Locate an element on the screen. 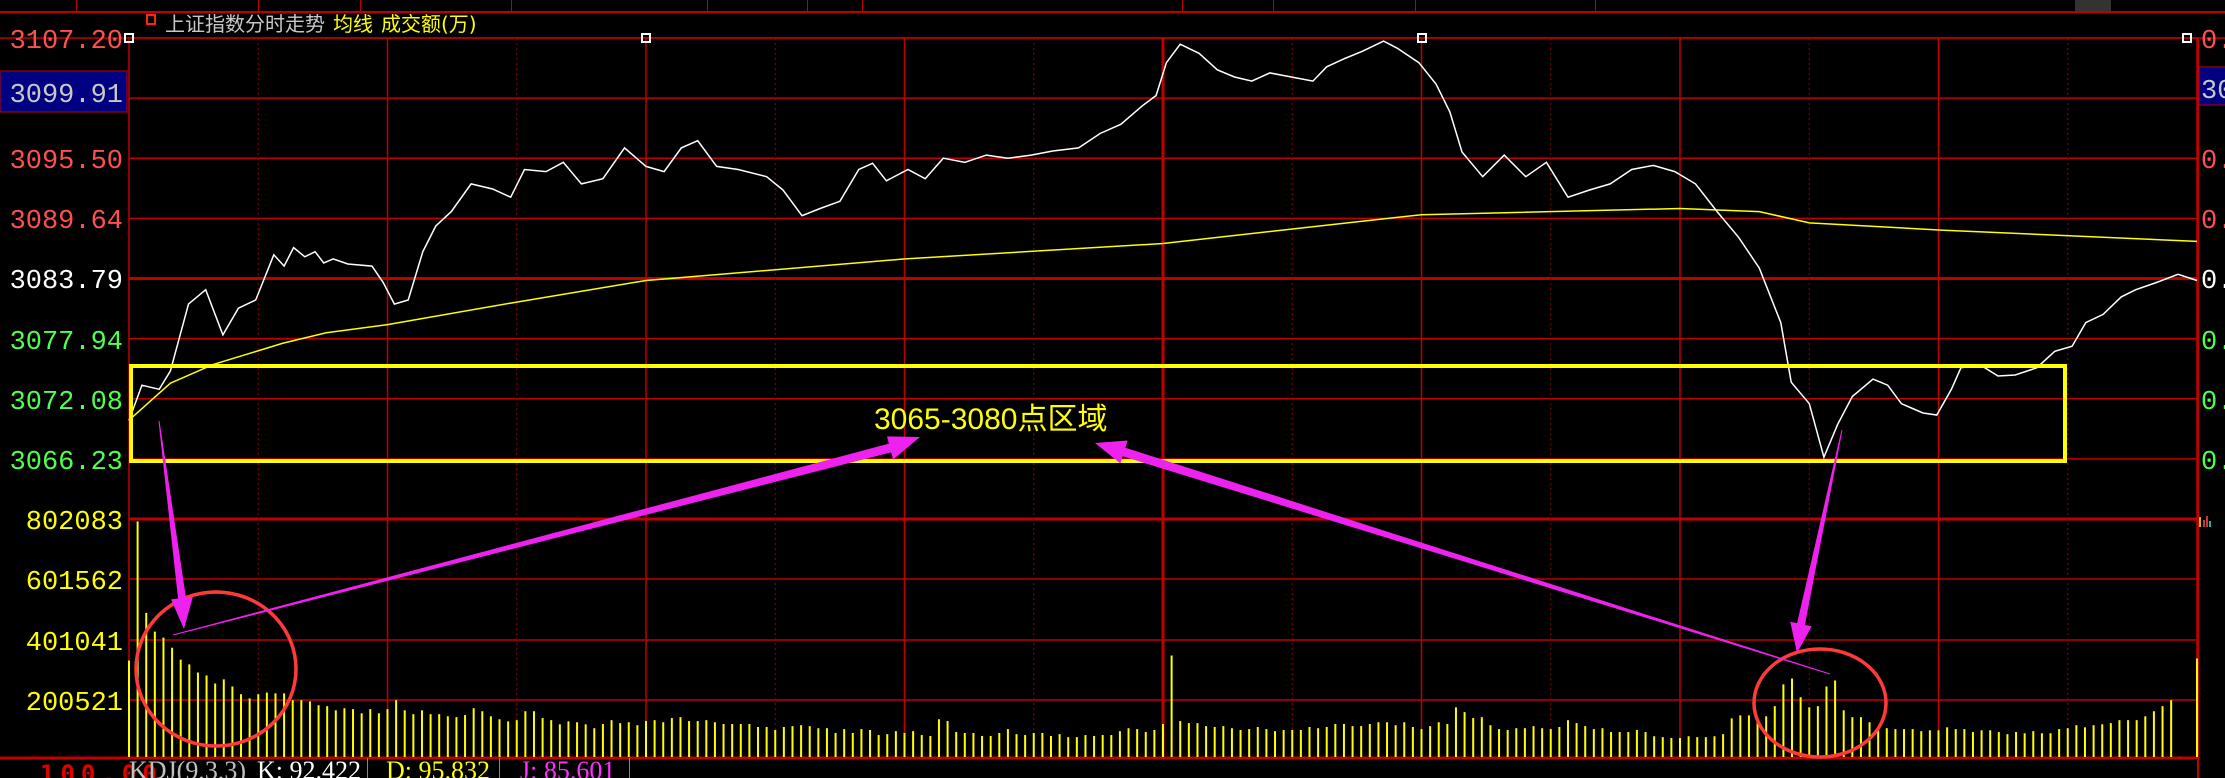 This screenshot has width=2225, height=778. volume-circle-right is located at coordinates (1820, 703).